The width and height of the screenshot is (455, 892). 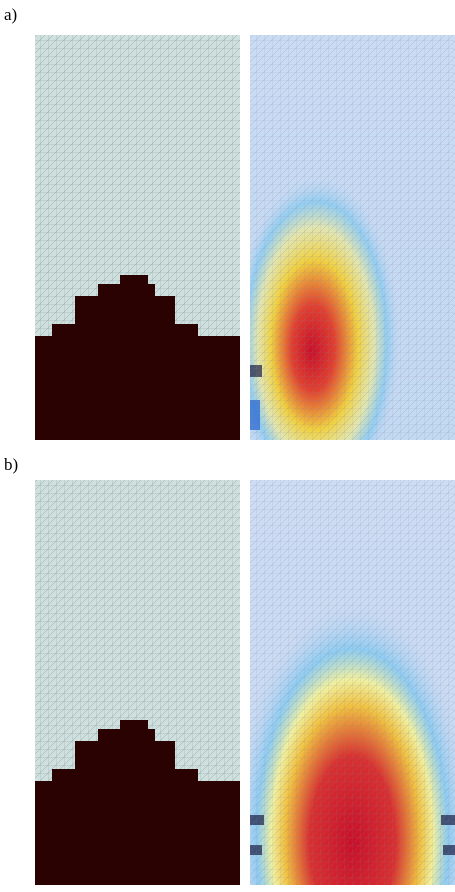 I want to click on panel-label: a), so click(x=10, y=14).